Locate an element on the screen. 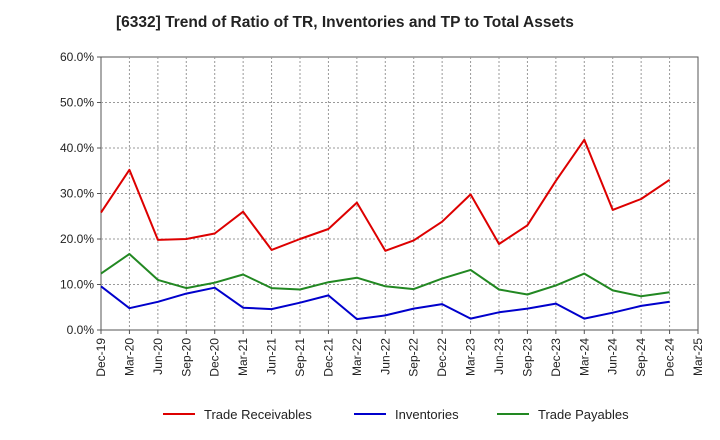  x-tick-label: Mar-23 is located at coordinates (471, 357).